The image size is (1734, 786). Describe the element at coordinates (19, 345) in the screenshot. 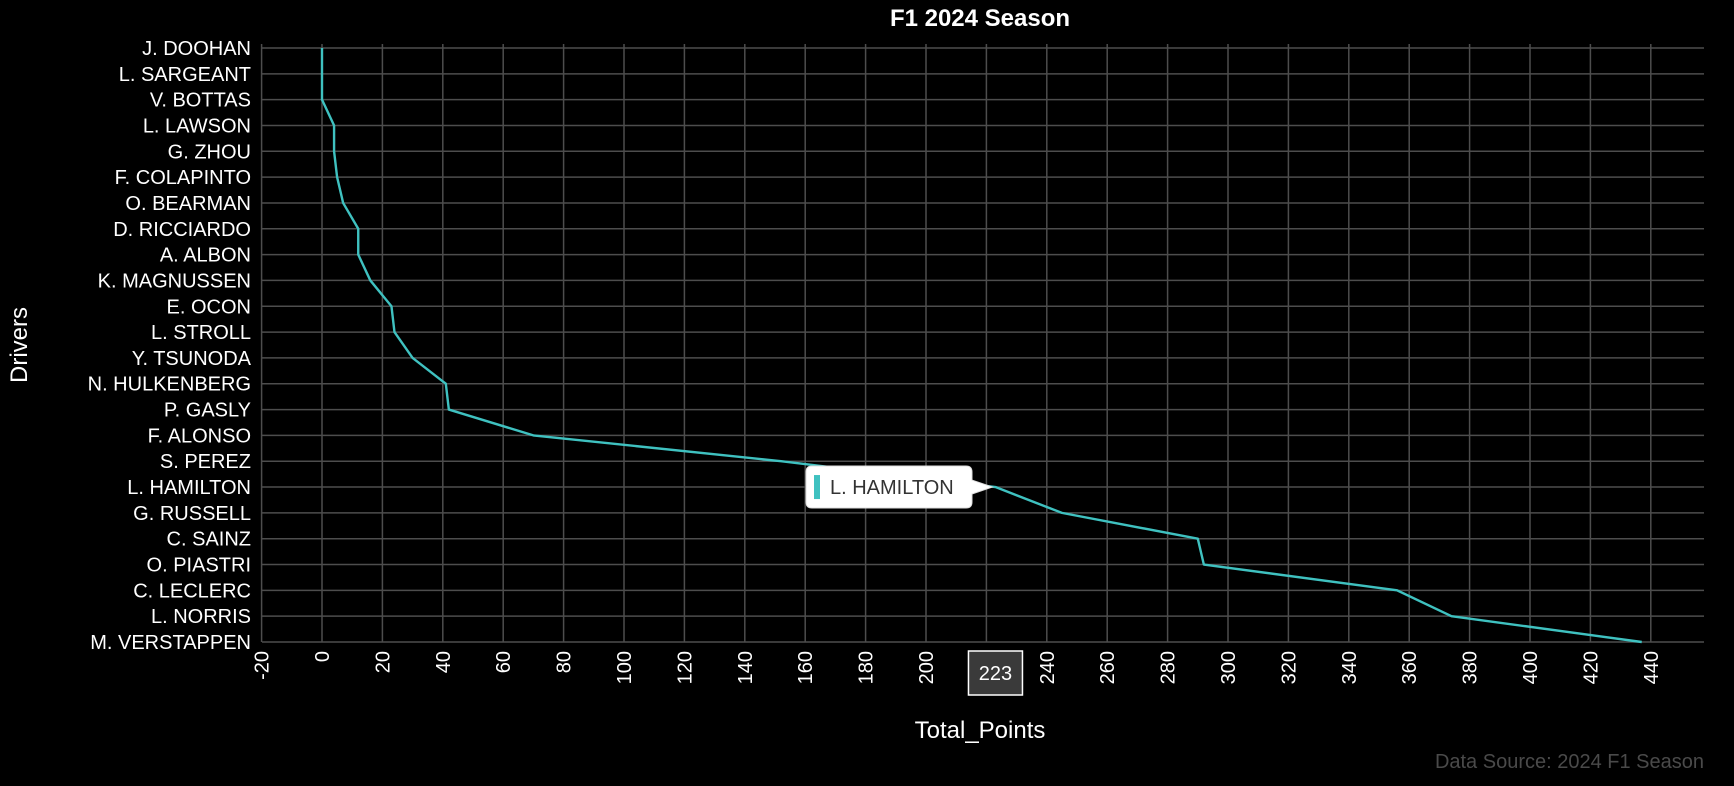

I see `y-axis-title: Drivers` at that location.